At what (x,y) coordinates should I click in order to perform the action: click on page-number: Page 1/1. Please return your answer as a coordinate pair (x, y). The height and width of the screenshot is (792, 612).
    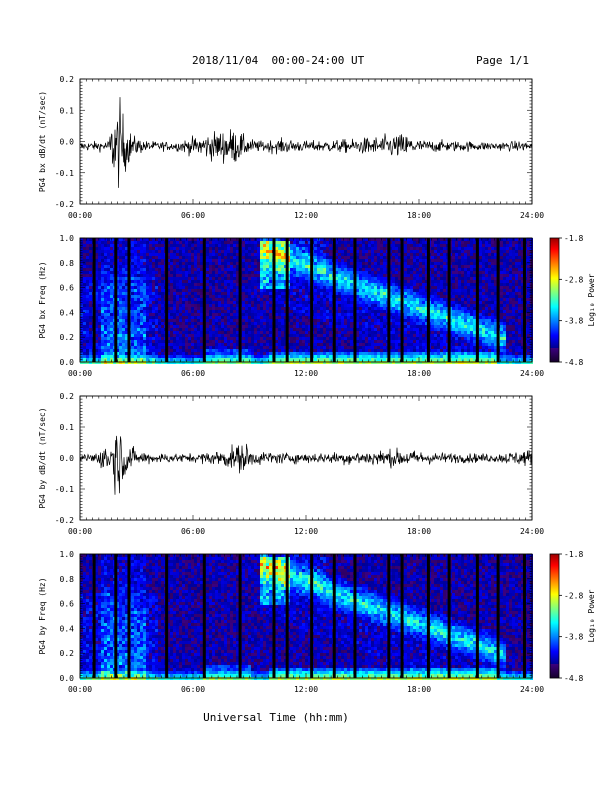
    Looking at the image, I should click on (502, 60).